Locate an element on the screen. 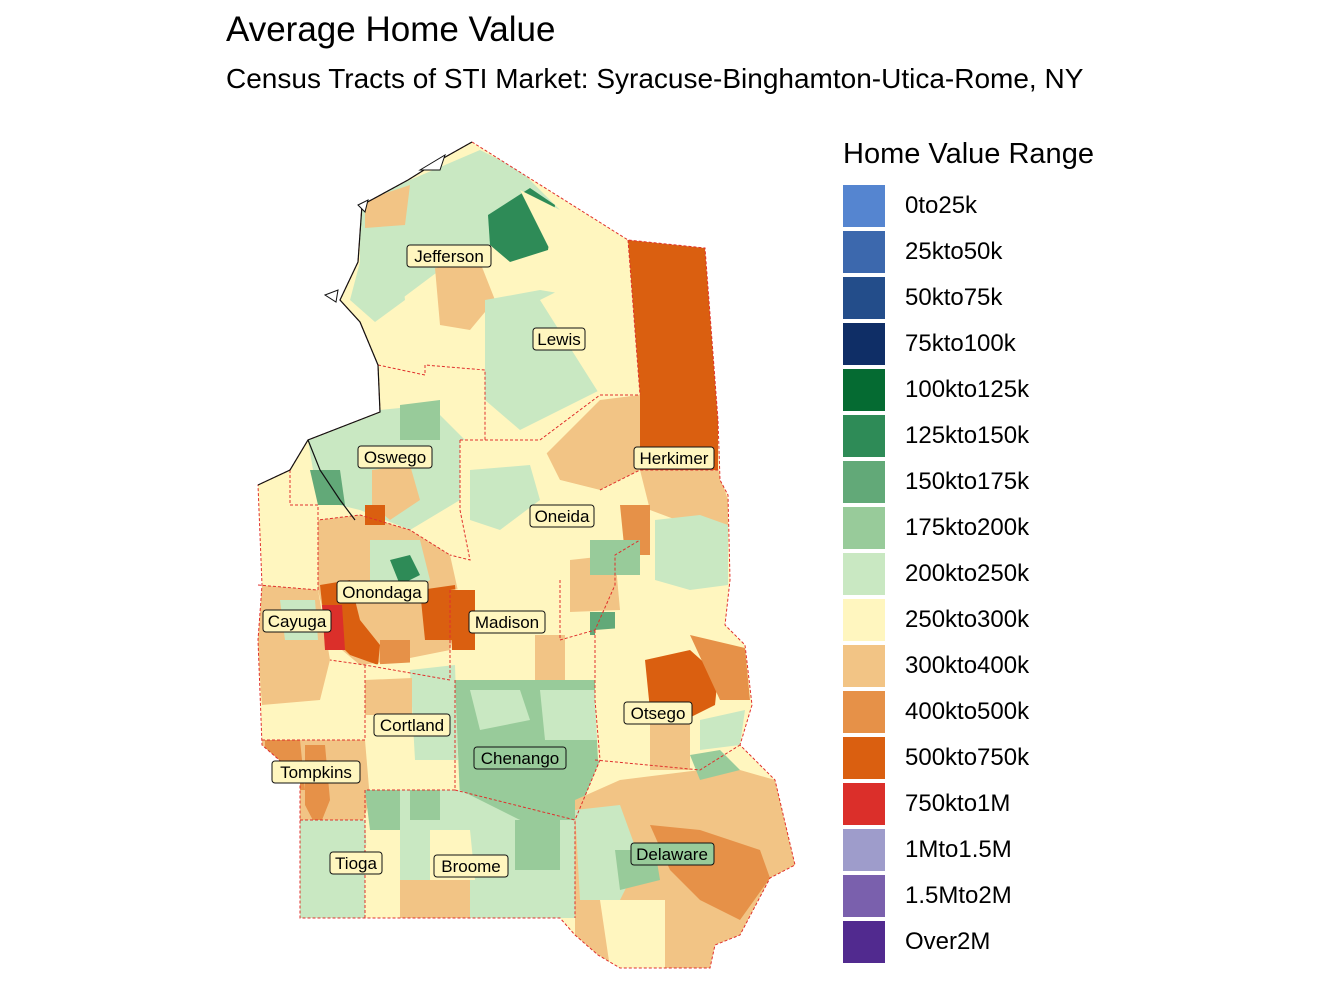 The image size is (1344, 1008). county-label-text: Chenango is located at coordinates (520, 758).